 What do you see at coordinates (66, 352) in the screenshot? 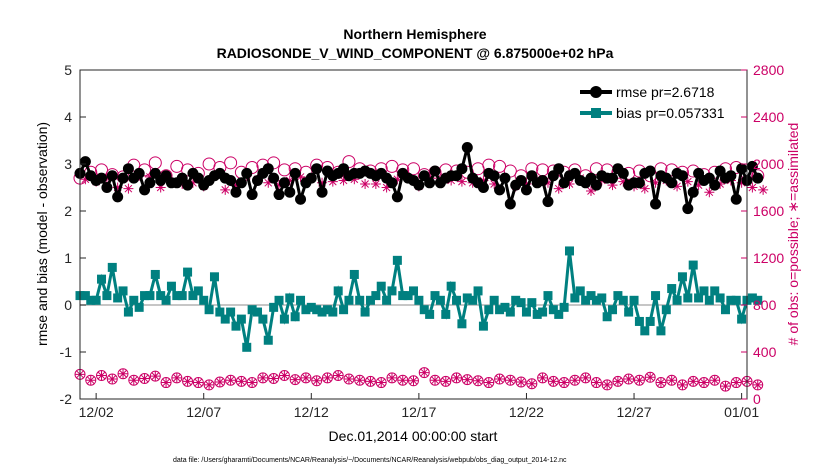
I see `left-tick-label: -1` at bounding box center [66, 352].